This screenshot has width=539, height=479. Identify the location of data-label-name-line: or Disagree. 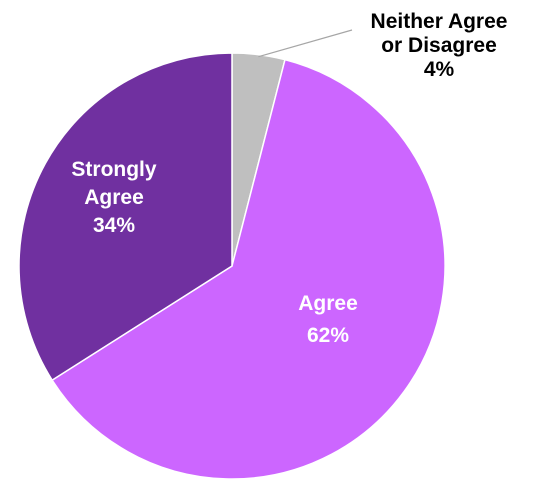
(439, 45).